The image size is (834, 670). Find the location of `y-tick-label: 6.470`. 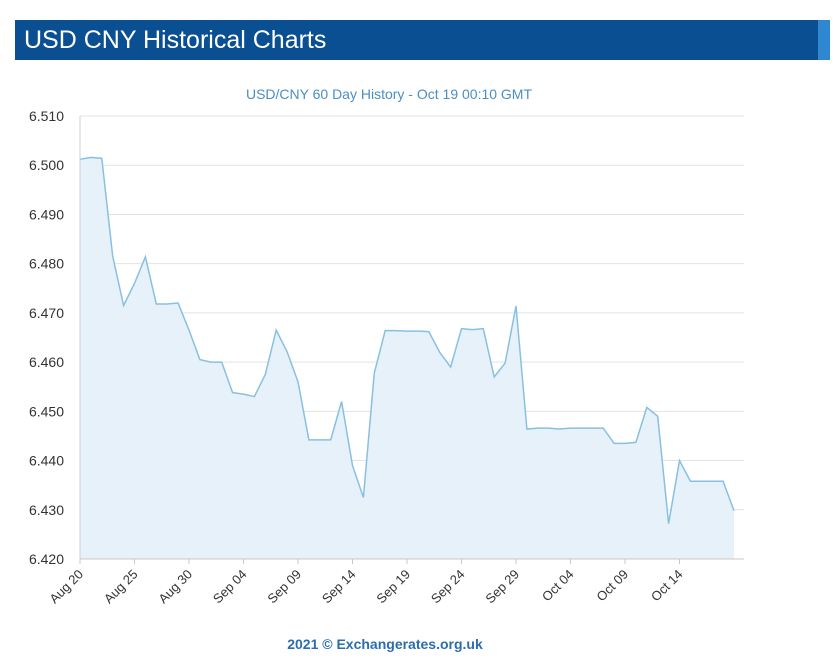

y-tick-label: 6.470 is located at coordinates (46, 313).